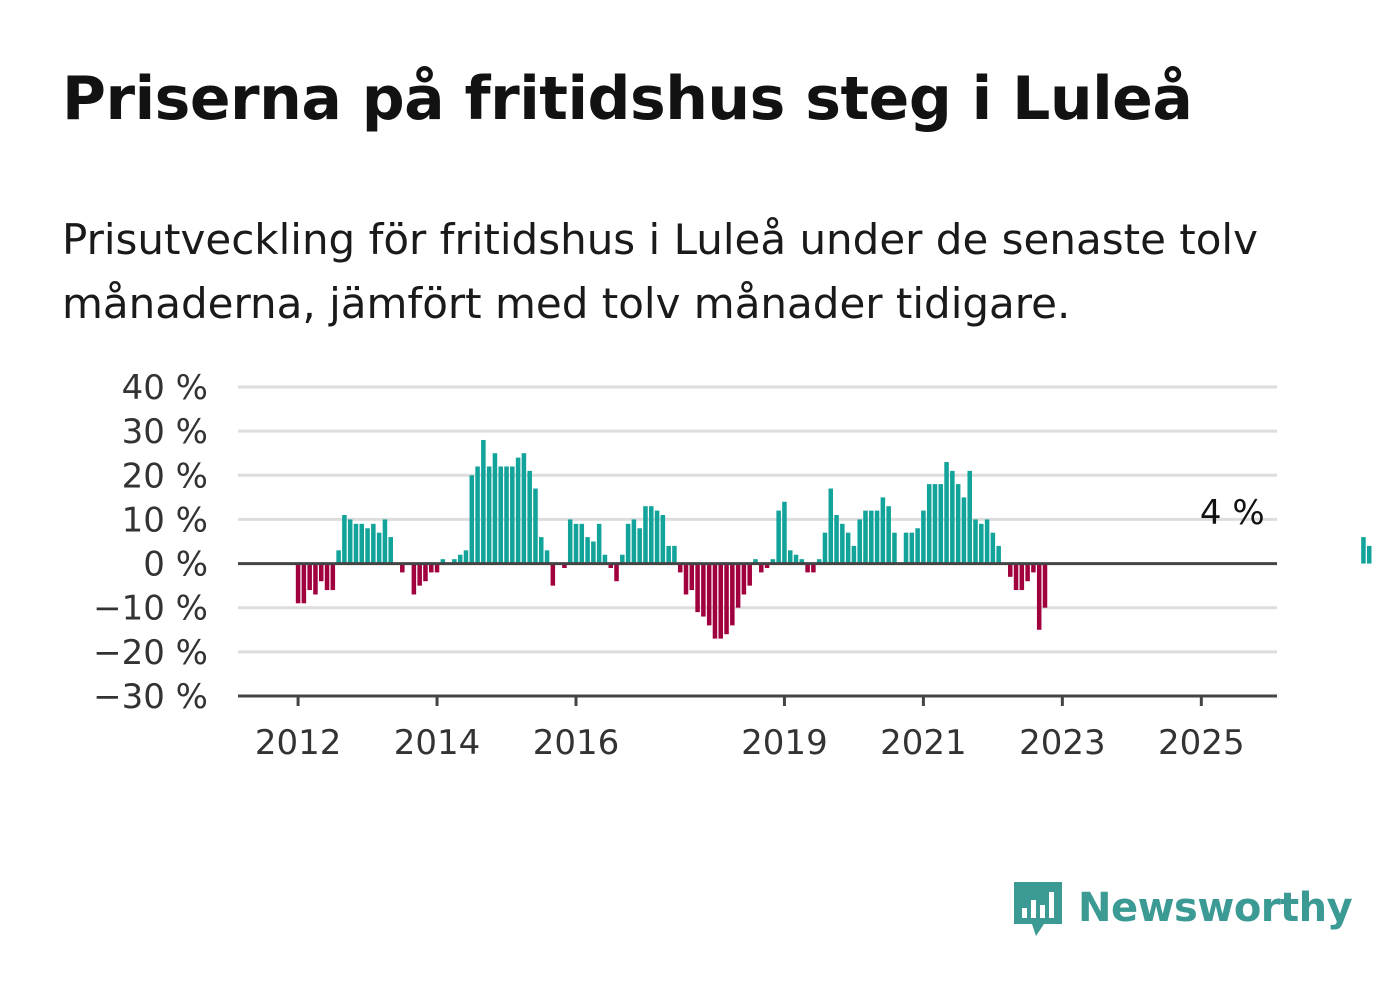 This screenshot has width=1382, height=999. What do you see at coordinates (175, 565) in the screenshot?
I see `y-tick-label: 0 %` at bounding box center [175, 565].